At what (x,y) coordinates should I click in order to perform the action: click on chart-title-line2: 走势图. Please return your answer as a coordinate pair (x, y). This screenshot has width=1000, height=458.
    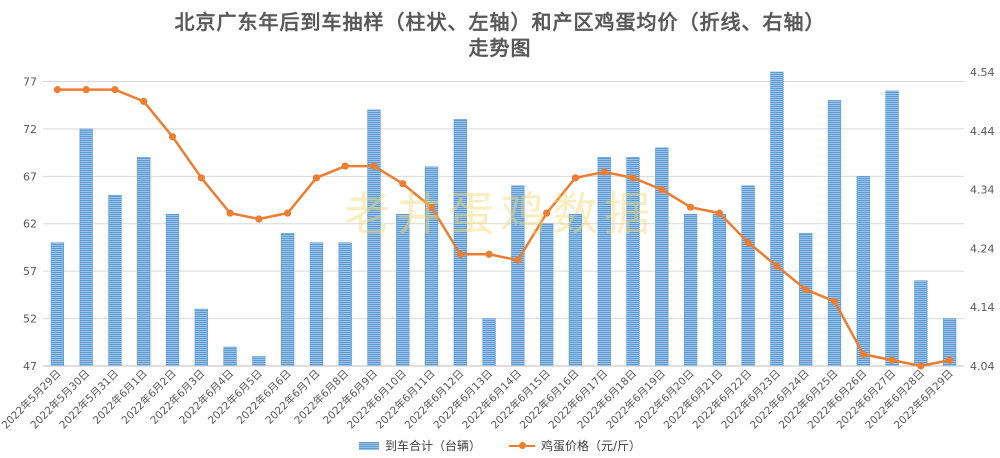
    Looking at the image, I should click on (500, 48).